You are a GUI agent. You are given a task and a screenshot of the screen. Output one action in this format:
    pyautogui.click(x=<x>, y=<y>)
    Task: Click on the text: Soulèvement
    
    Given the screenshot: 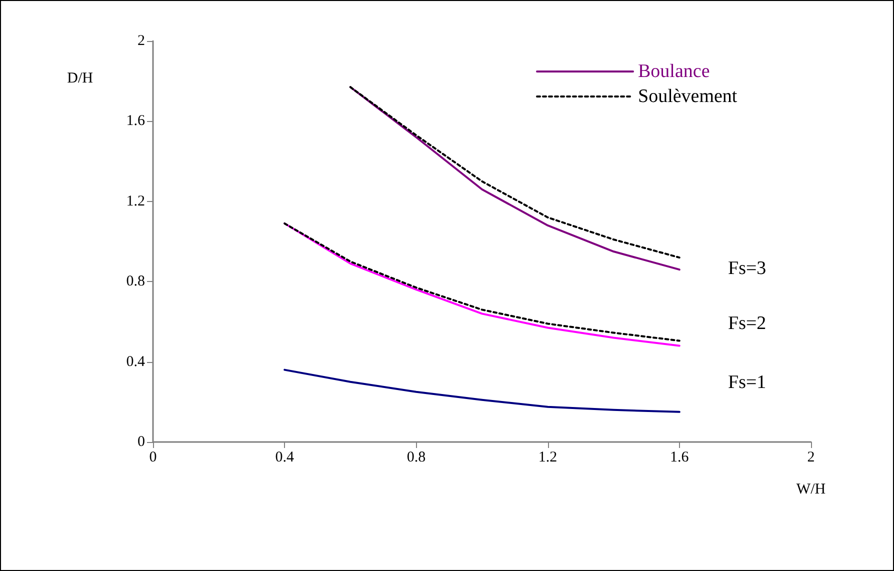 What is the action you would take?
    pyautogui.click(x=688, y=96)
    